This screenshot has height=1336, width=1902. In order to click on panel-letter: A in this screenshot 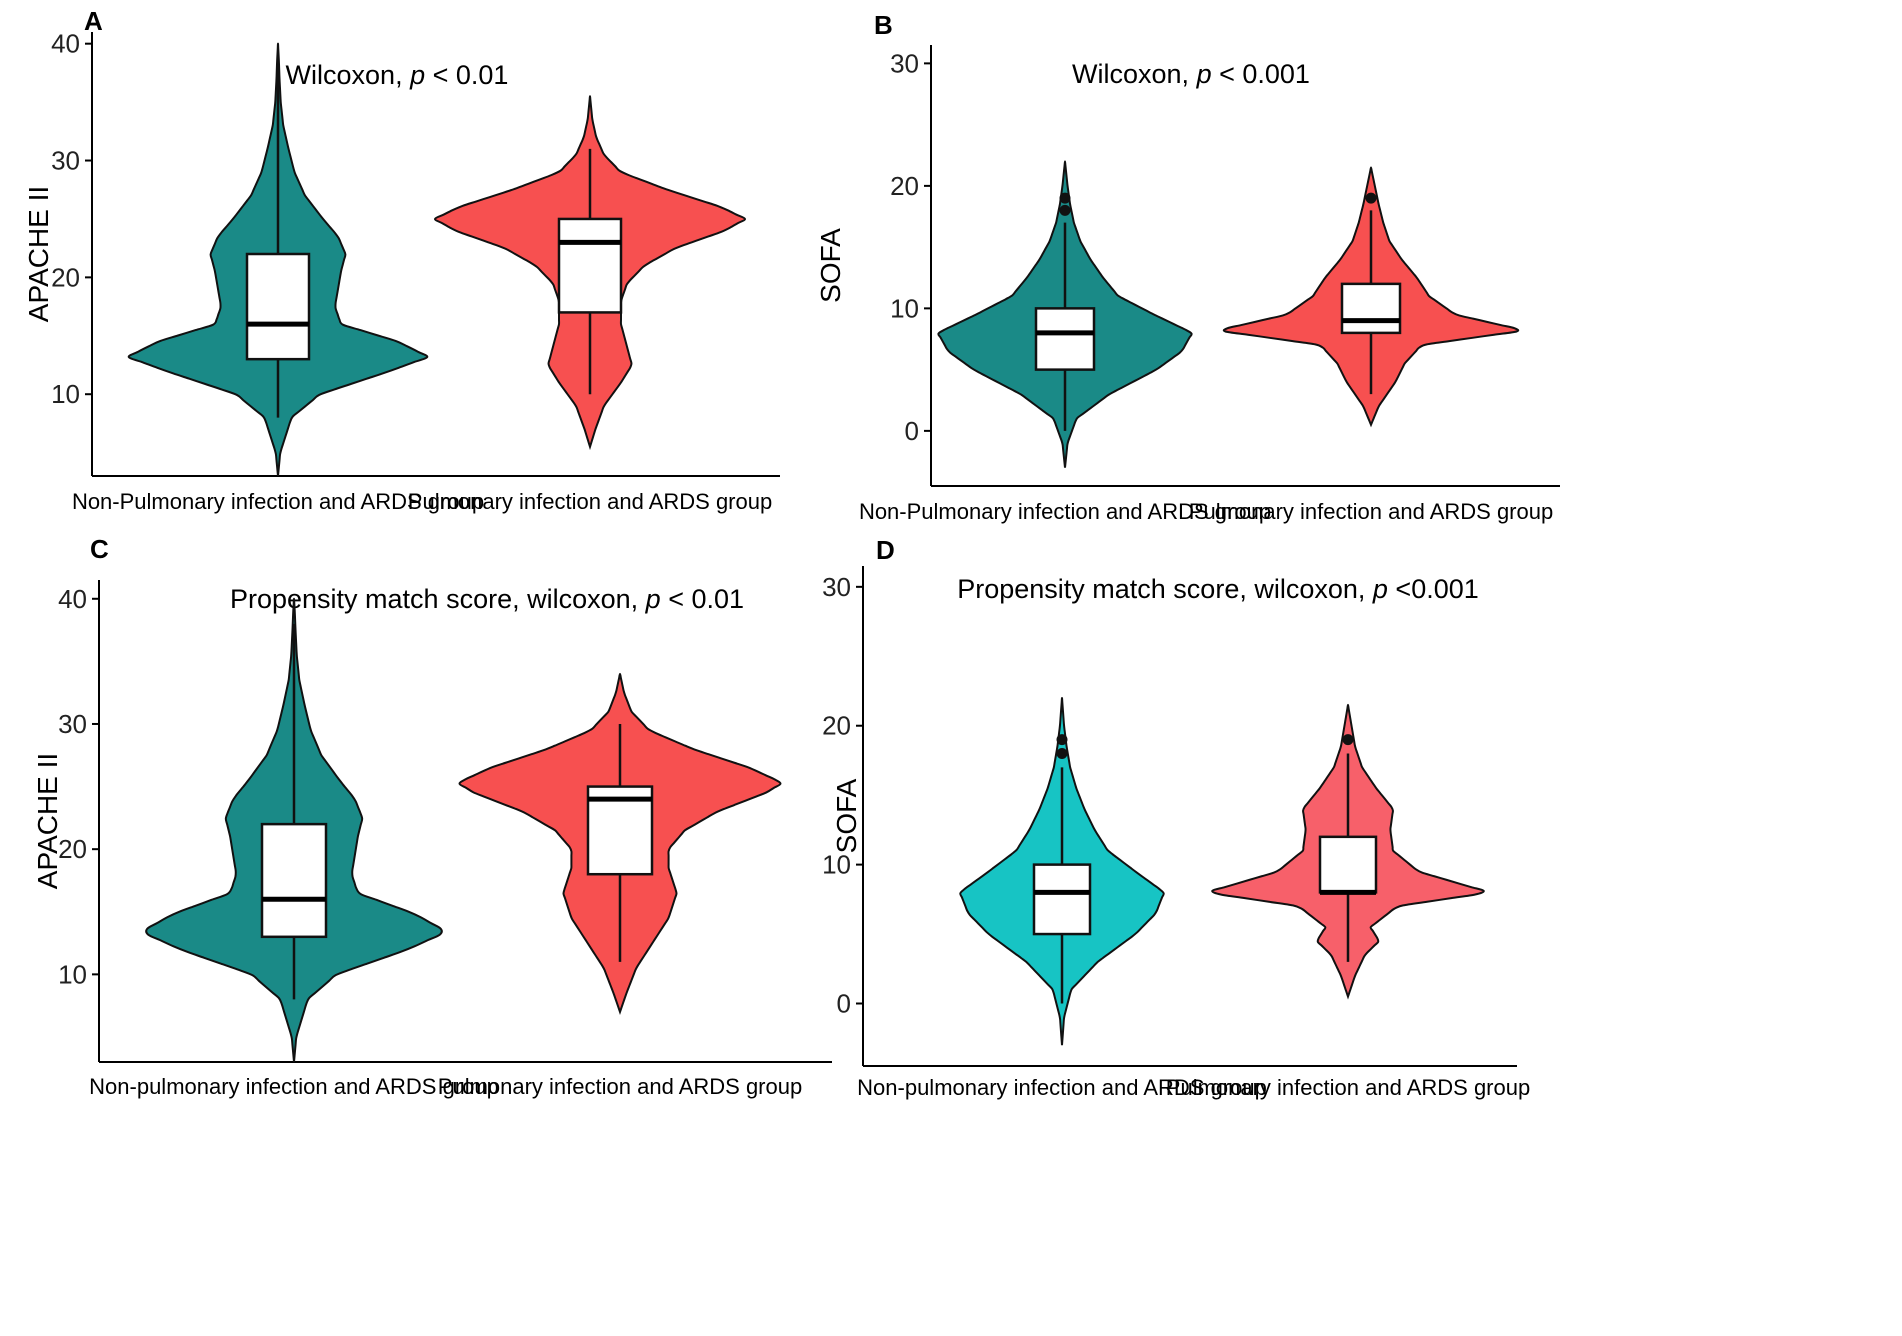, I will do `click(93, 21)`.